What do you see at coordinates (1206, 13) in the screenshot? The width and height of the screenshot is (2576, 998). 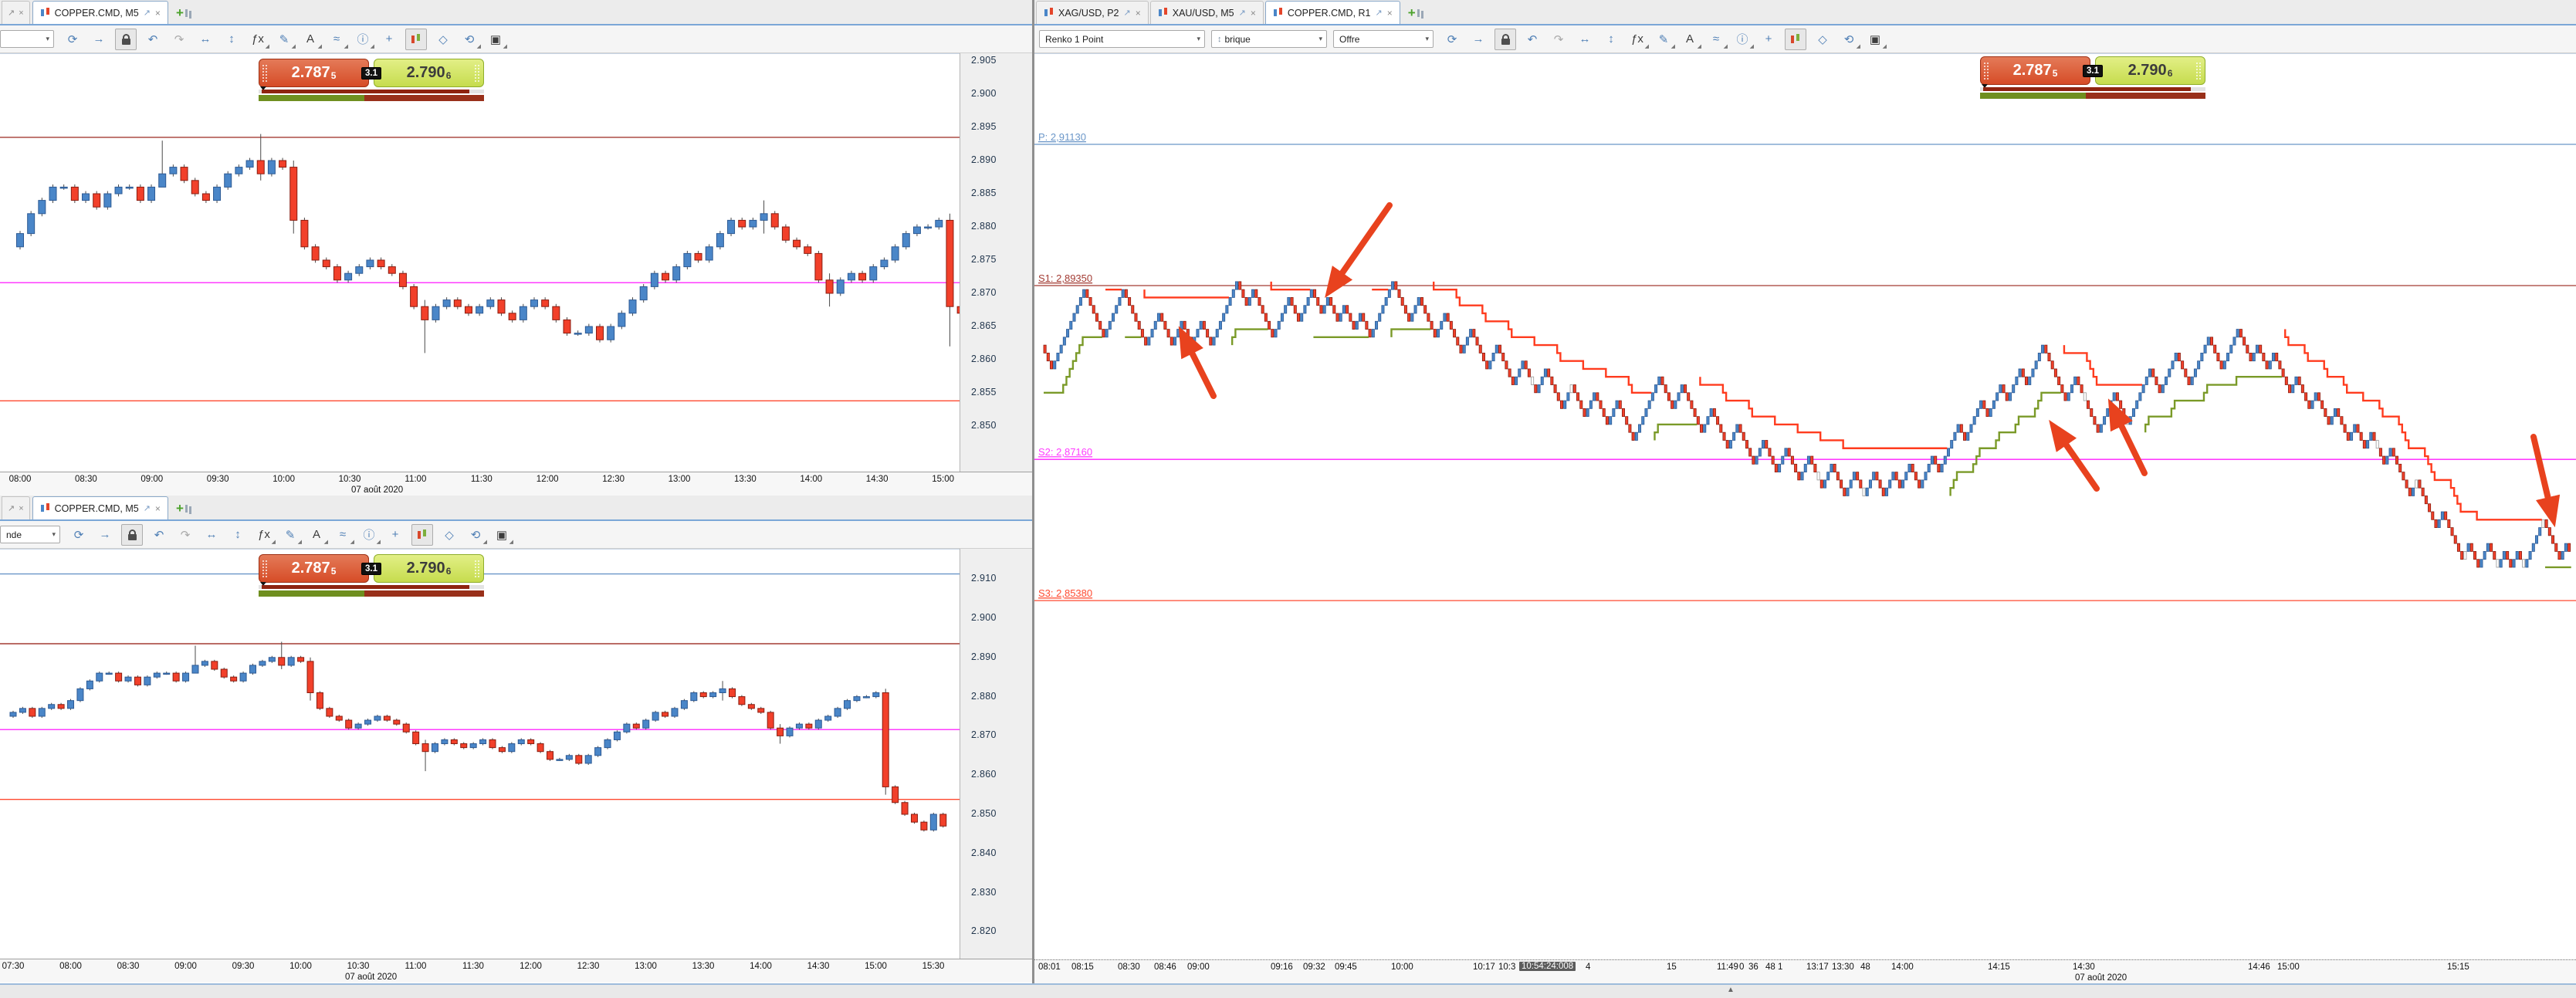 I see `tab-xau-usd-m5: XAU/USD, M5 ↗ ×` at bounding box center [1206, 13].